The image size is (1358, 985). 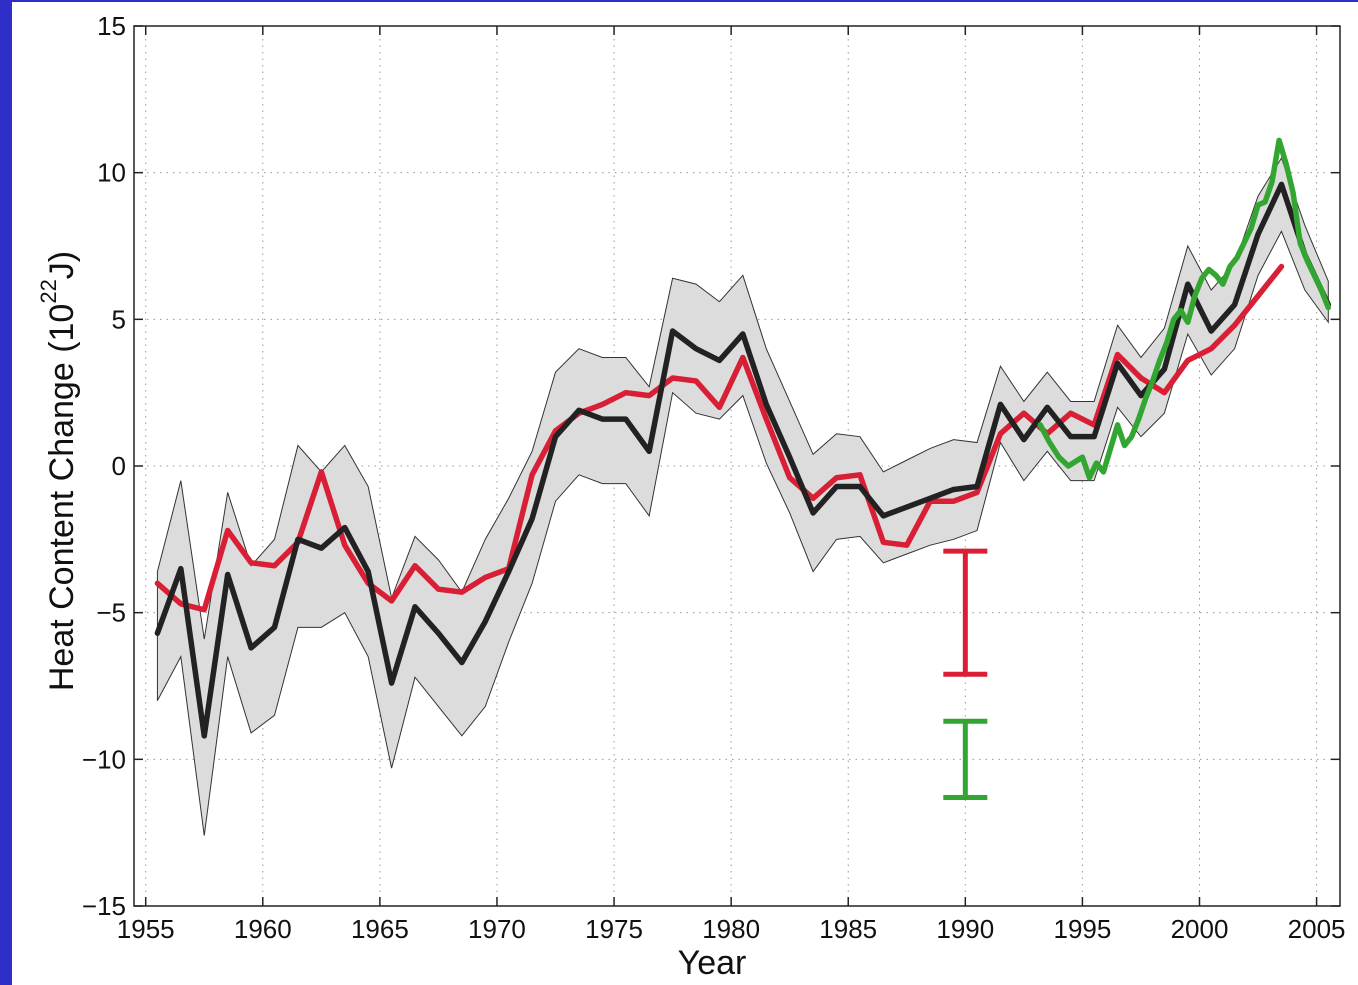 What do you see at coordinates (965, 674) in the screenshot?
I see `error-bars` at bounding box center [965, 674].